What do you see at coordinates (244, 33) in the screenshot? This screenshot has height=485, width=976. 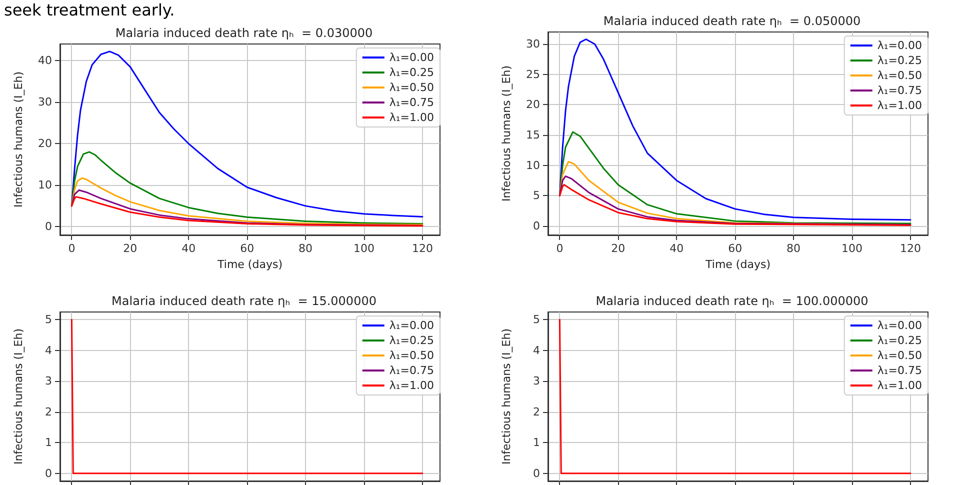 I see `chart-title: Malaria induced death rate ηₕ = 0.030000` at bounding box center [244, 33].